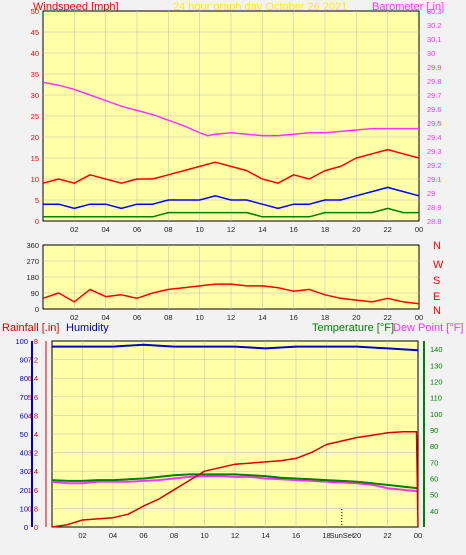 This screenshot has height=555, width=466. Describe the element at coordinates (436, 398) in the screenshot. I see `temperature-tick-label: 110` at that location.